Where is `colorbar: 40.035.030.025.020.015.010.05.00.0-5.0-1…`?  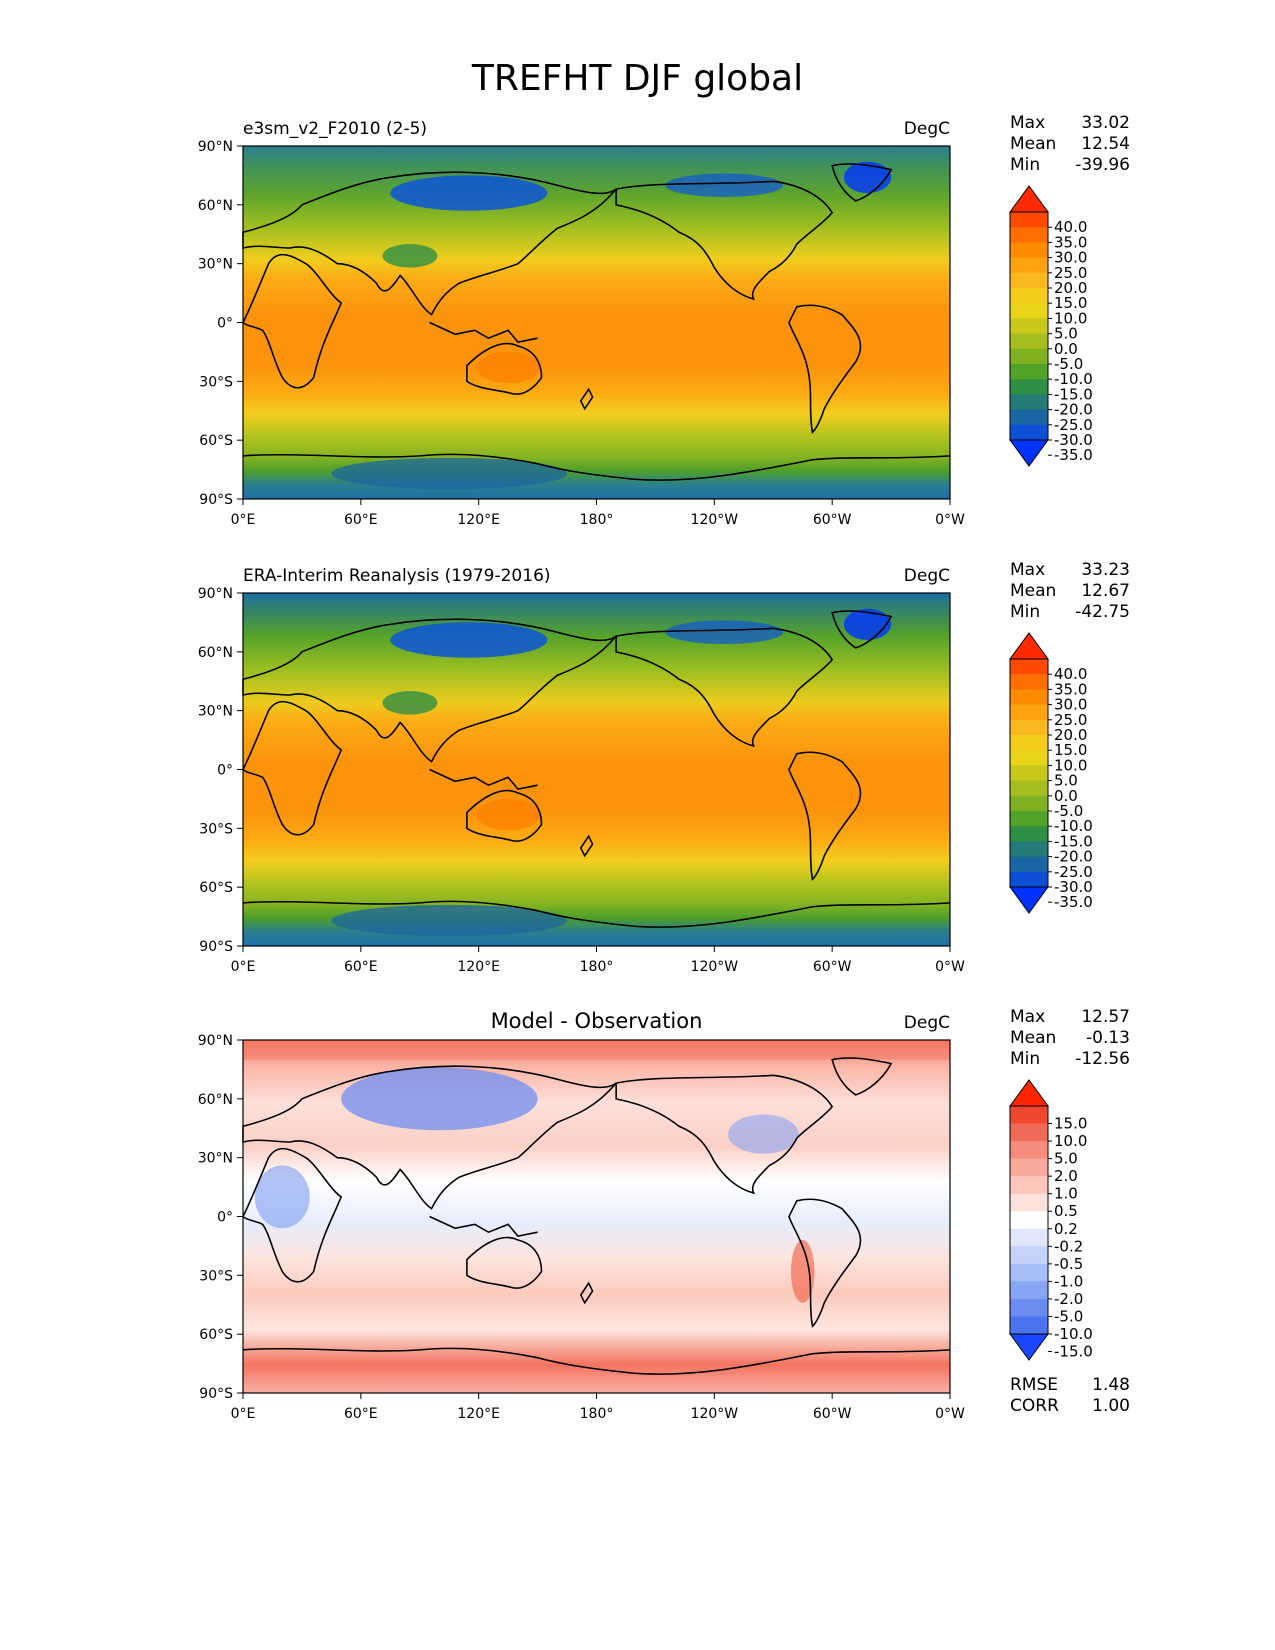 colorbar: 40.035.030.025.020.015.010.05.00.0-5.0-1… is located at coordinates (1051, 326).